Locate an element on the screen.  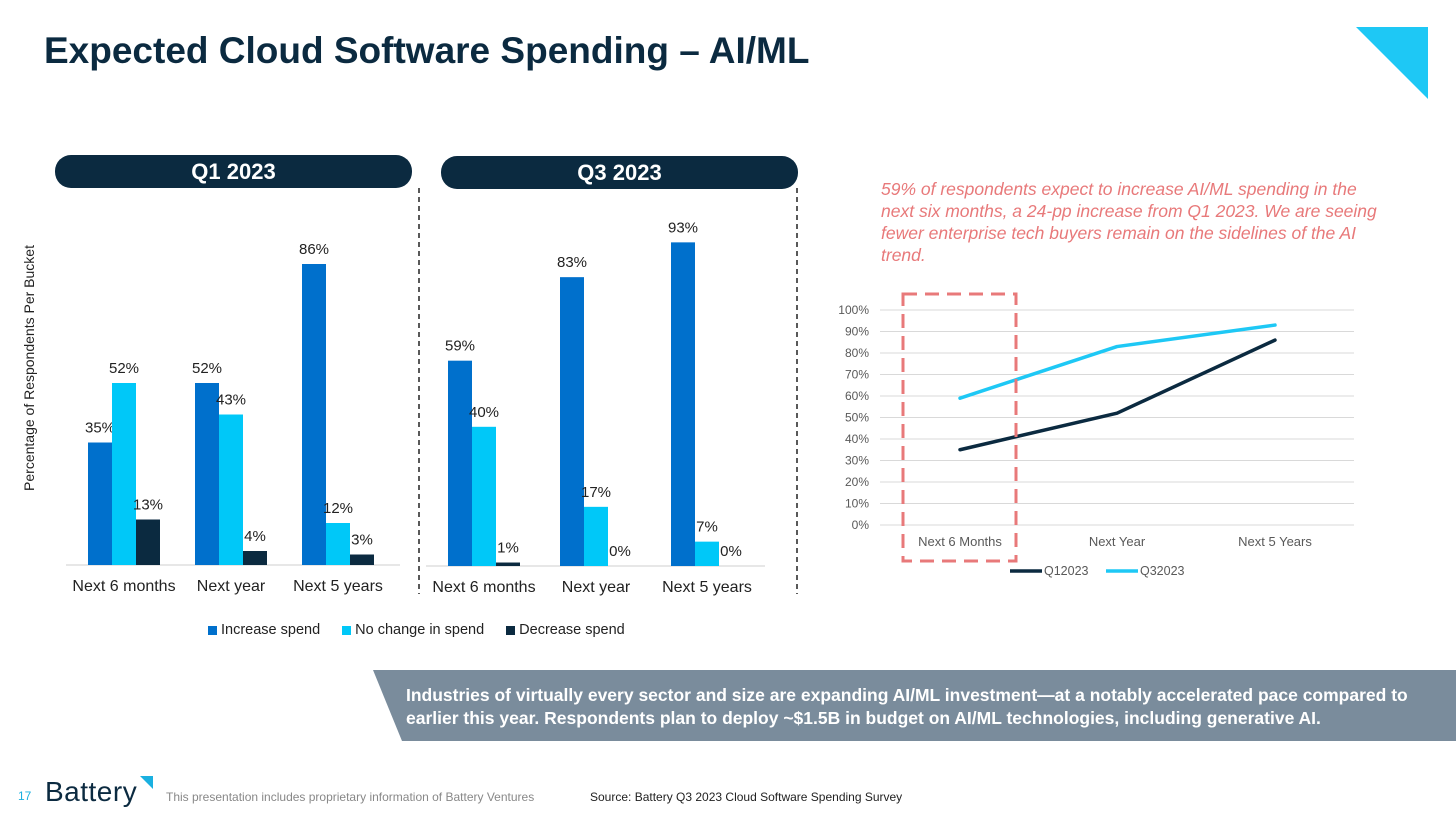
y-tick-label: 40% is located at coordinates (857, 439).